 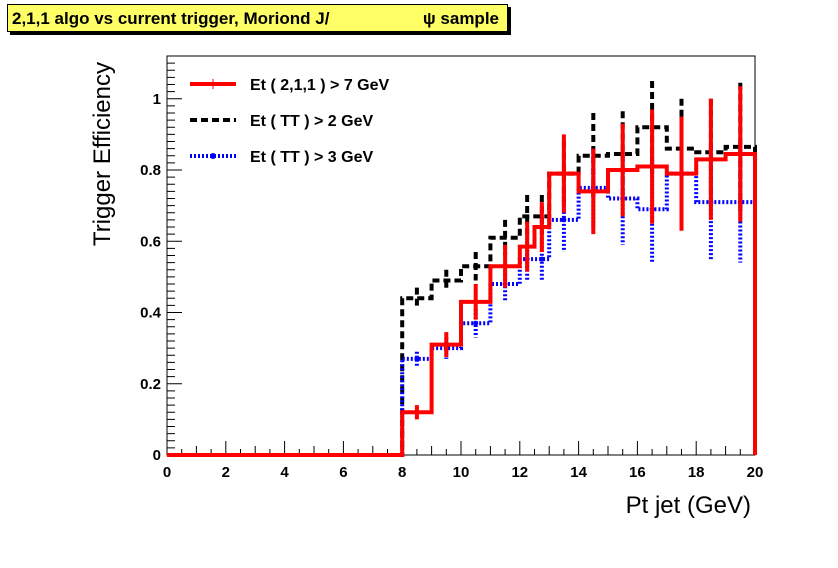 I want to click on chart-title-suffix: ψ sample, so click(x=460, y=18).